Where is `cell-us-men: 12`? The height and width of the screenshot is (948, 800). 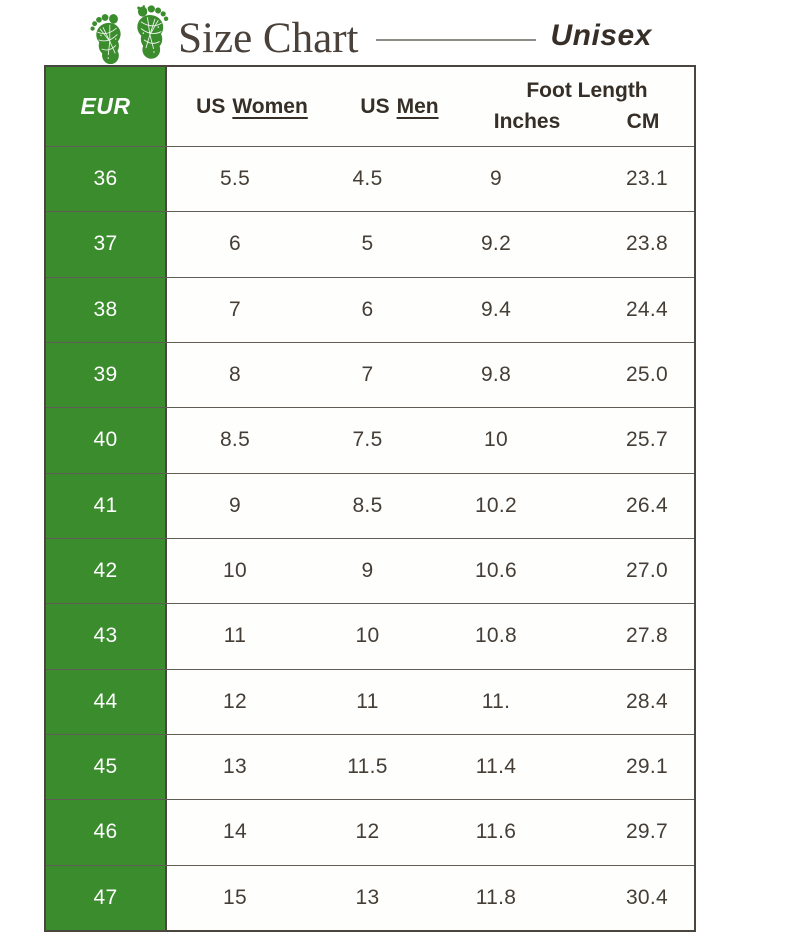 cell-us-men: 12 is located at coordinates (367, 832).